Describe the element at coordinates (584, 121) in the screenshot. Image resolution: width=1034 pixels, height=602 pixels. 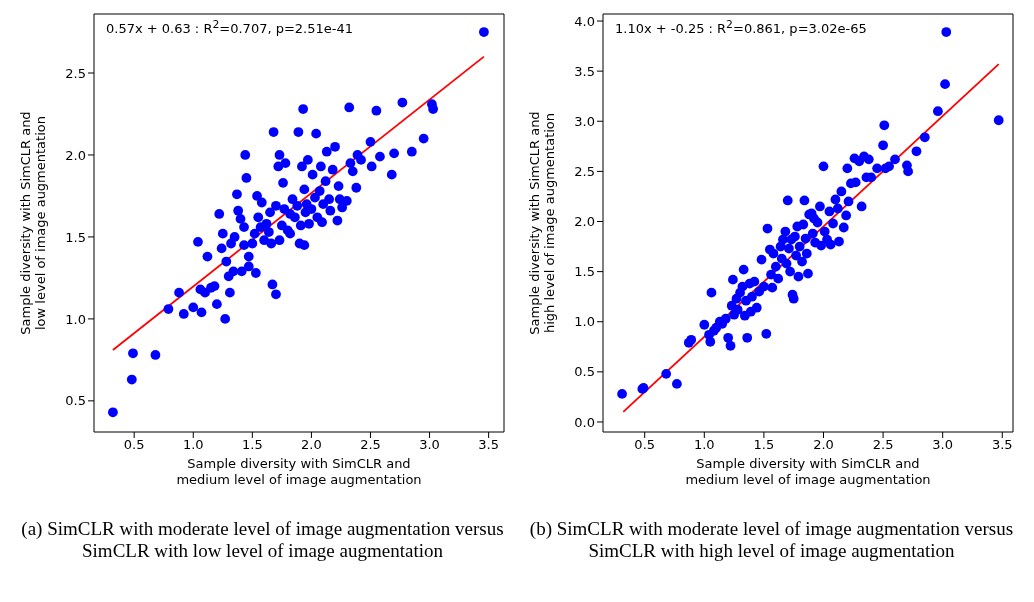
I see `y-tick-label: 3.0` at that location.